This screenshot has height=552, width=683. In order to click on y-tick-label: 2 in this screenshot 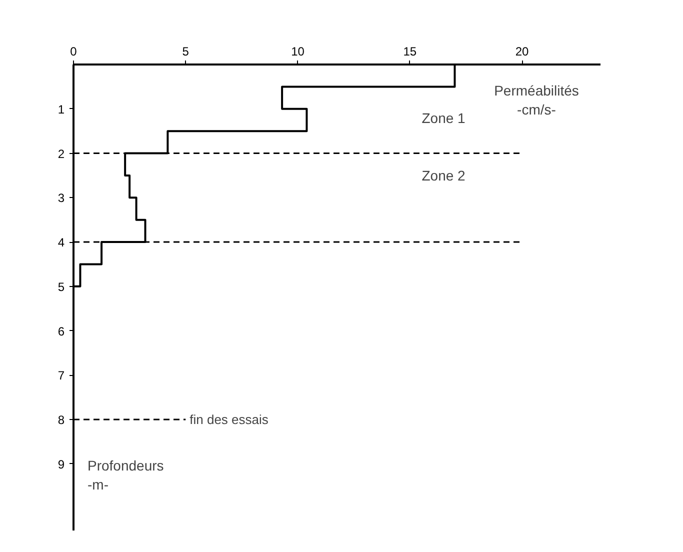, I will do `click(61, 153)`.